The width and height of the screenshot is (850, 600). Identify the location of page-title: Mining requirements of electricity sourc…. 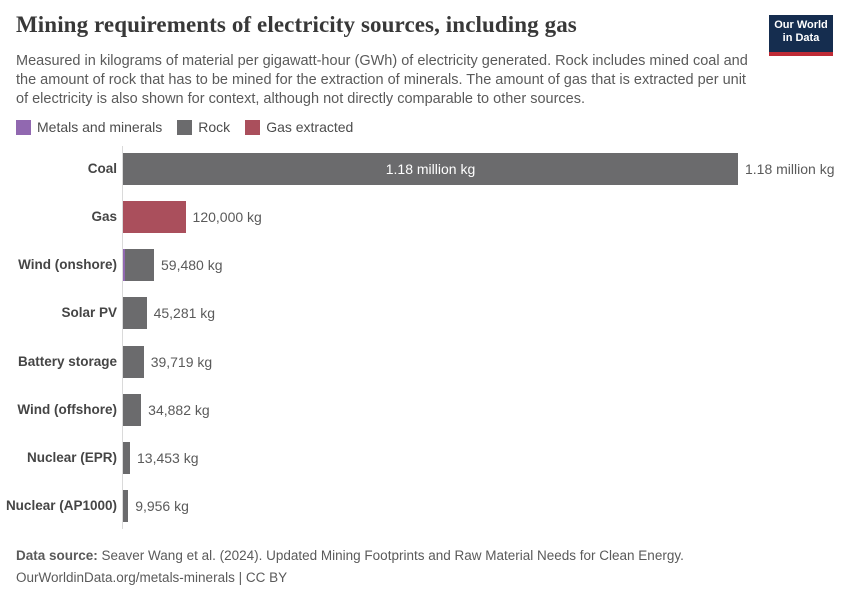
(296, 24).